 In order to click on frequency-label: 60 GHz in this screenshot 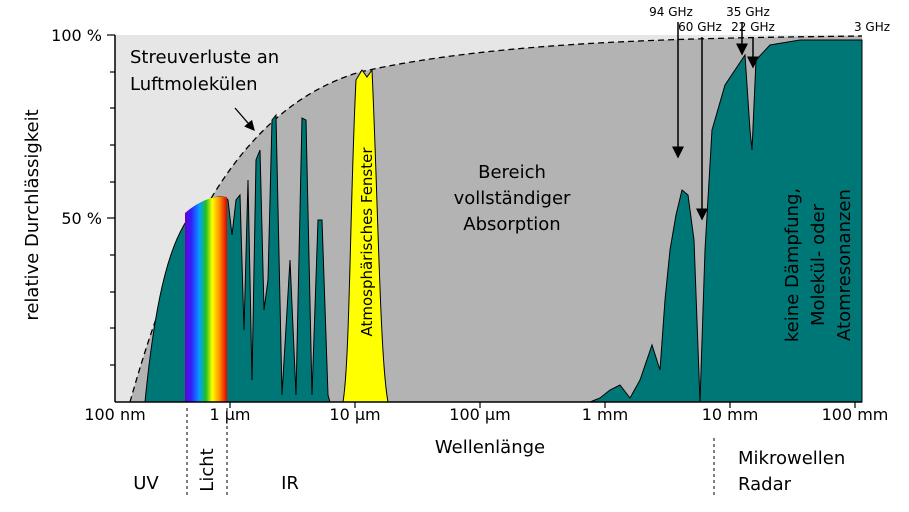, I will do `click(700, 27)`.